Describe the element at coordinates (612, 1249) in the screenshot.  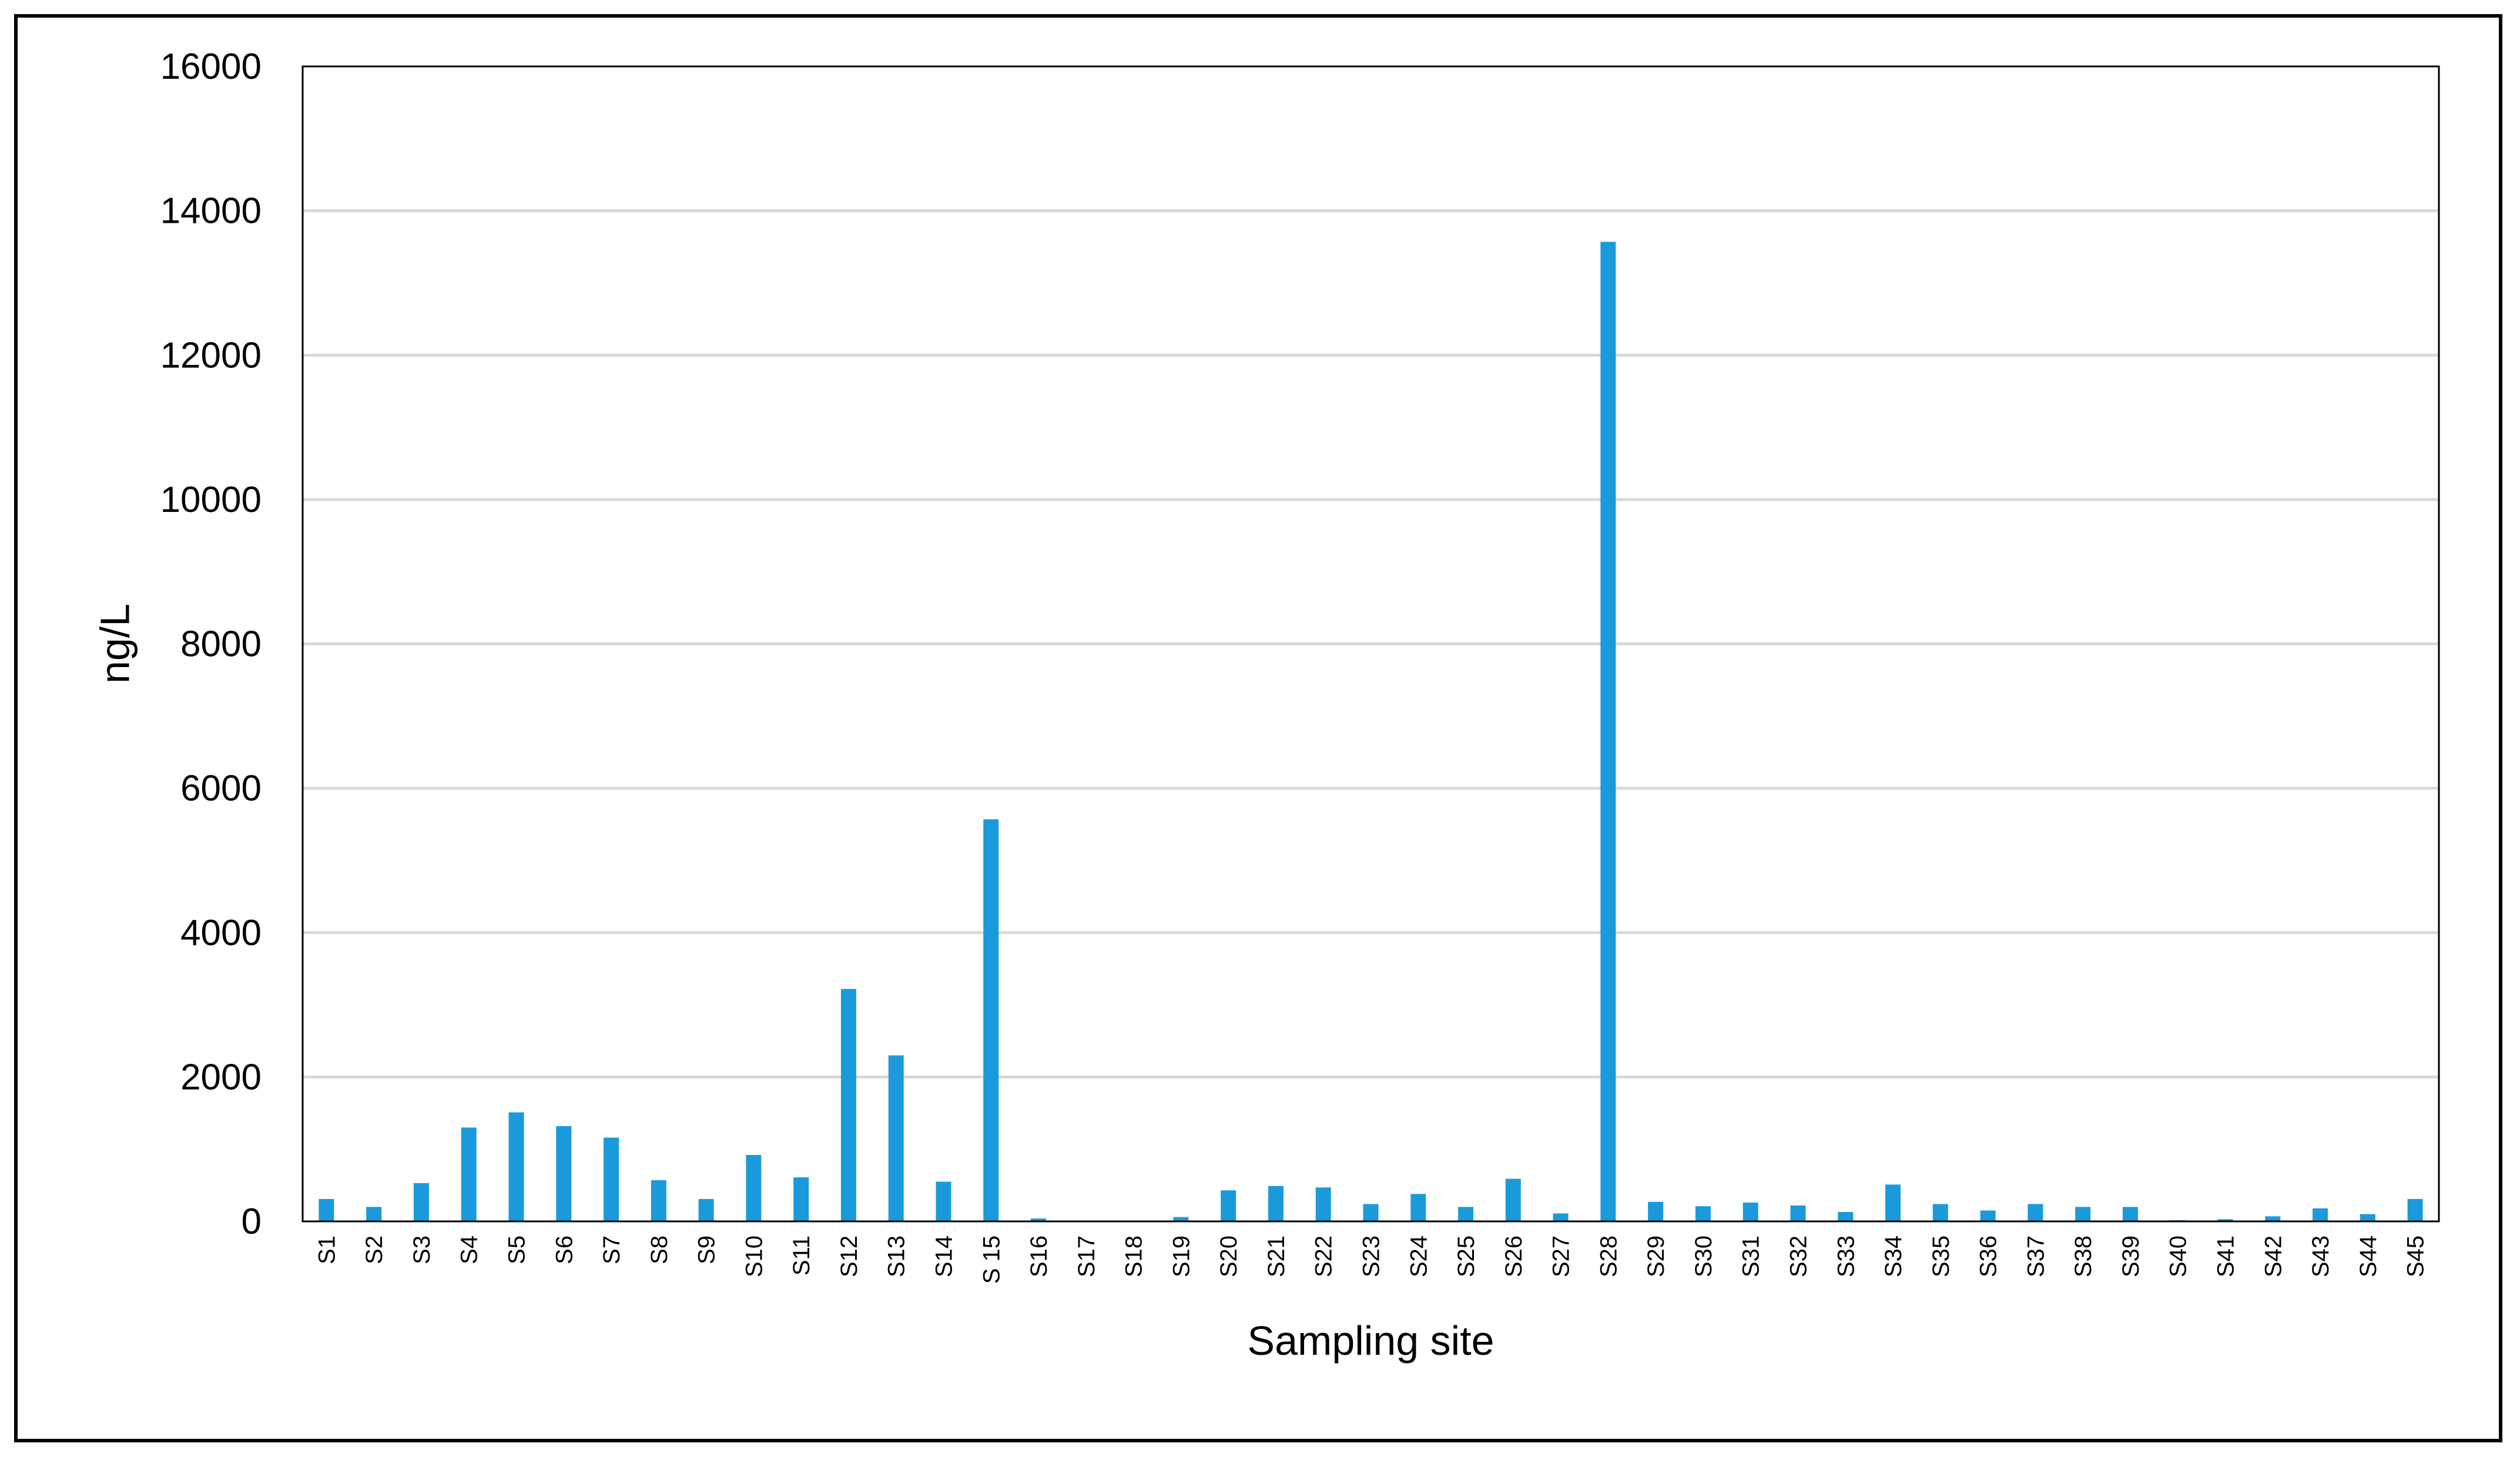
I see `x-tick-label: S7` at that location.